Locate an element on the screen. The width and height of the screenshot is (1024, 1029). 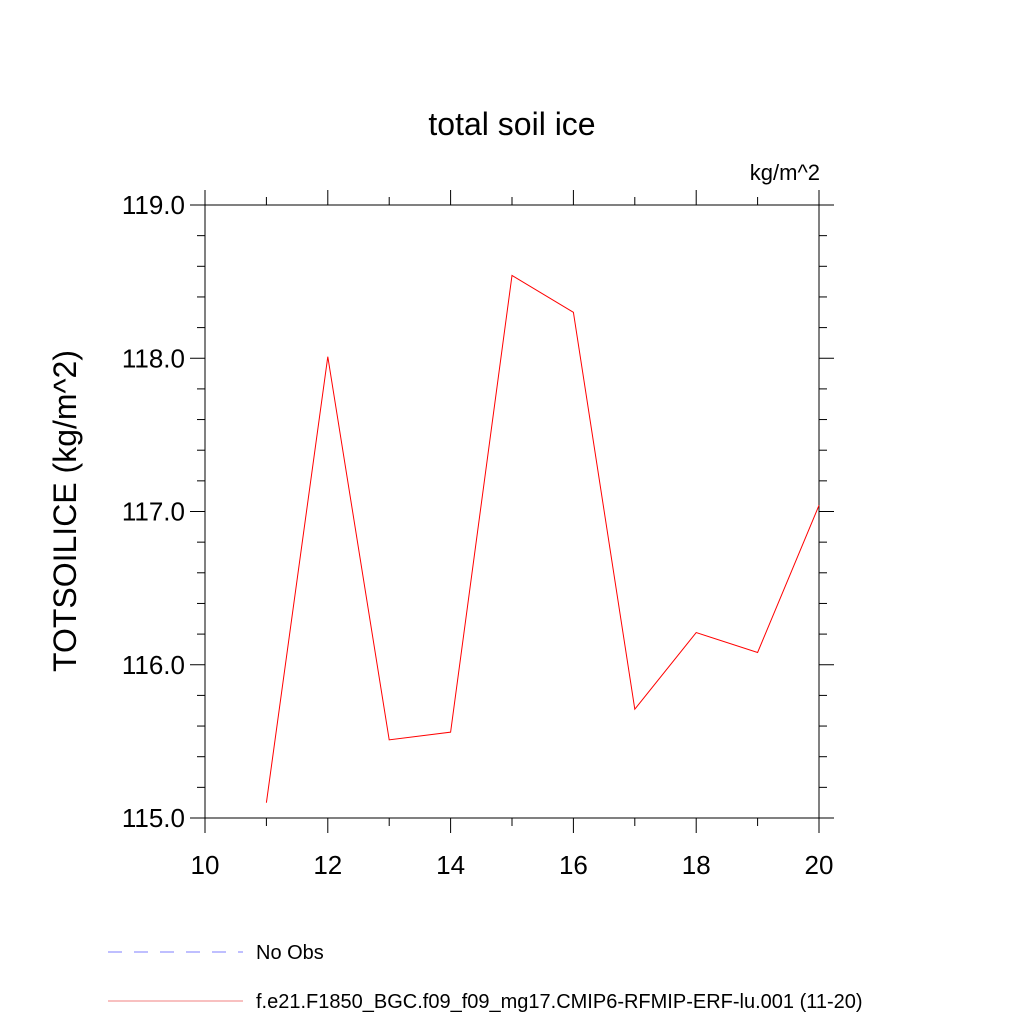
y-tick-label: 115.0 is located at coordinates (153, 818).